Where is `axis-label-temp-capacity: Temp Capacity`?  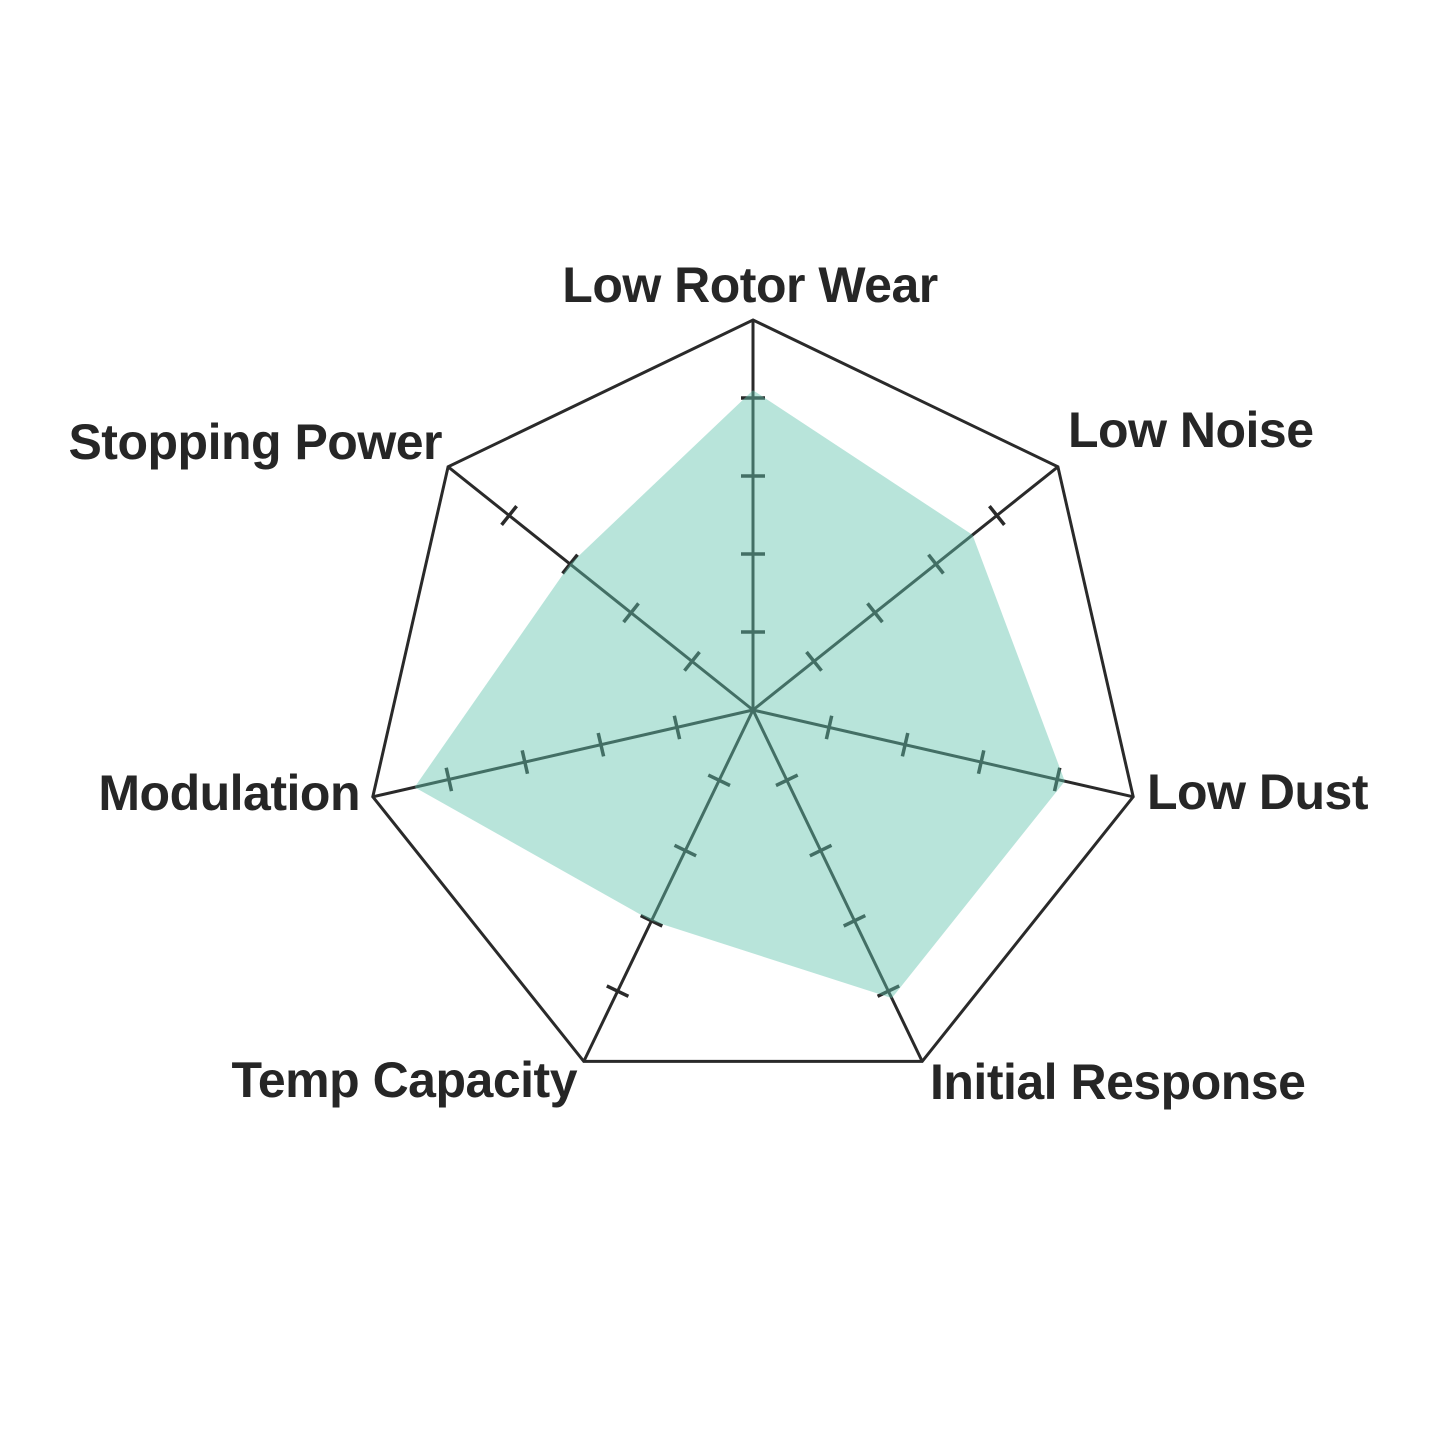 axis-label-temp-capacity: Temp Capacity is located at coordinates (404, 1080).